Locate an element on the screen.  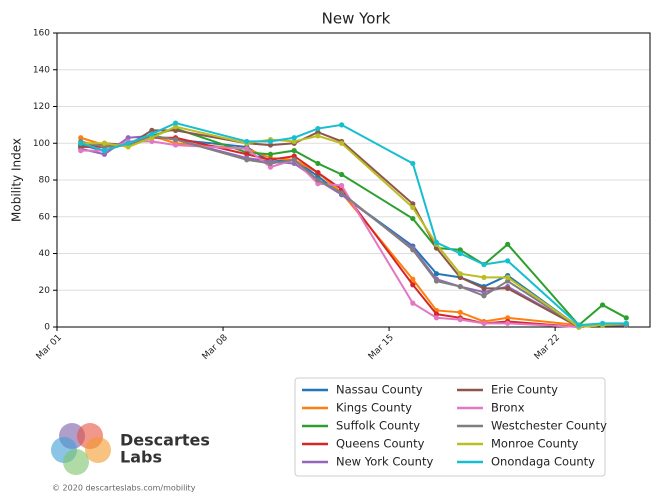
legend-label: New York County is located at coordinates (384, 462).